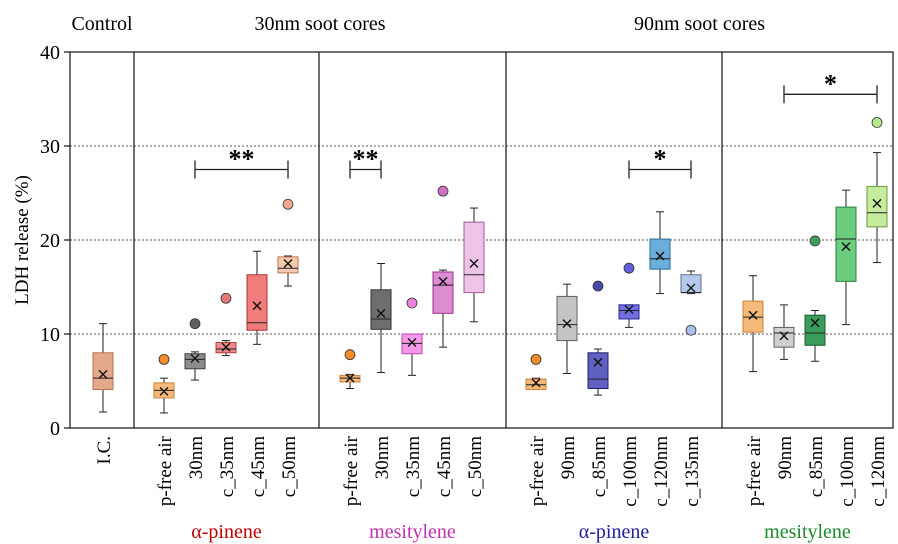  I want to click on y-tick-label: 20, so click(50, 241).